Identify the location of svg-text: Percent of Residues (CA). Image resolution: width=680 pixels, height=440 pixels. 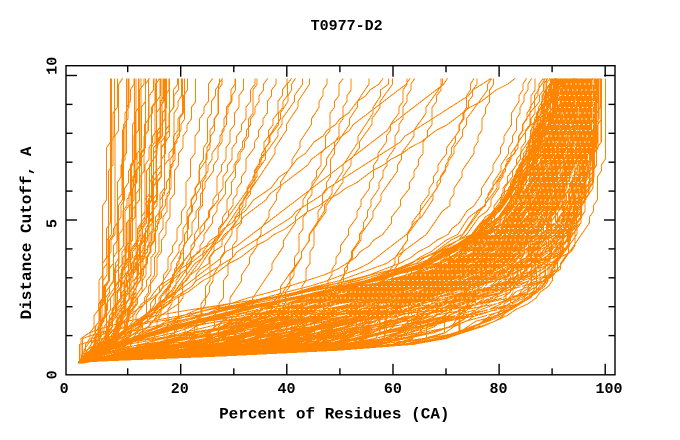
(334, 415).